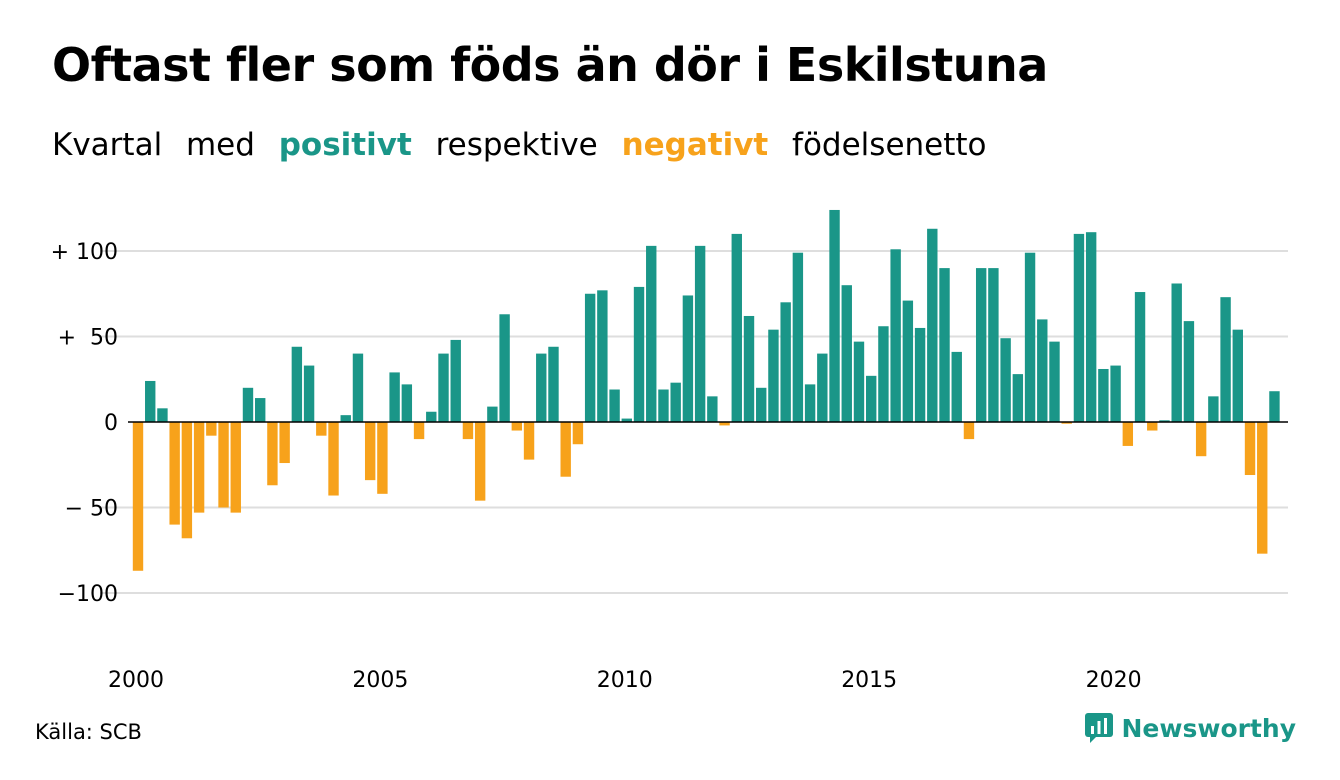 The width and height of the screenshot is (1340, 780). I want to click on x-tick-label: 2010, so click(625, 680).